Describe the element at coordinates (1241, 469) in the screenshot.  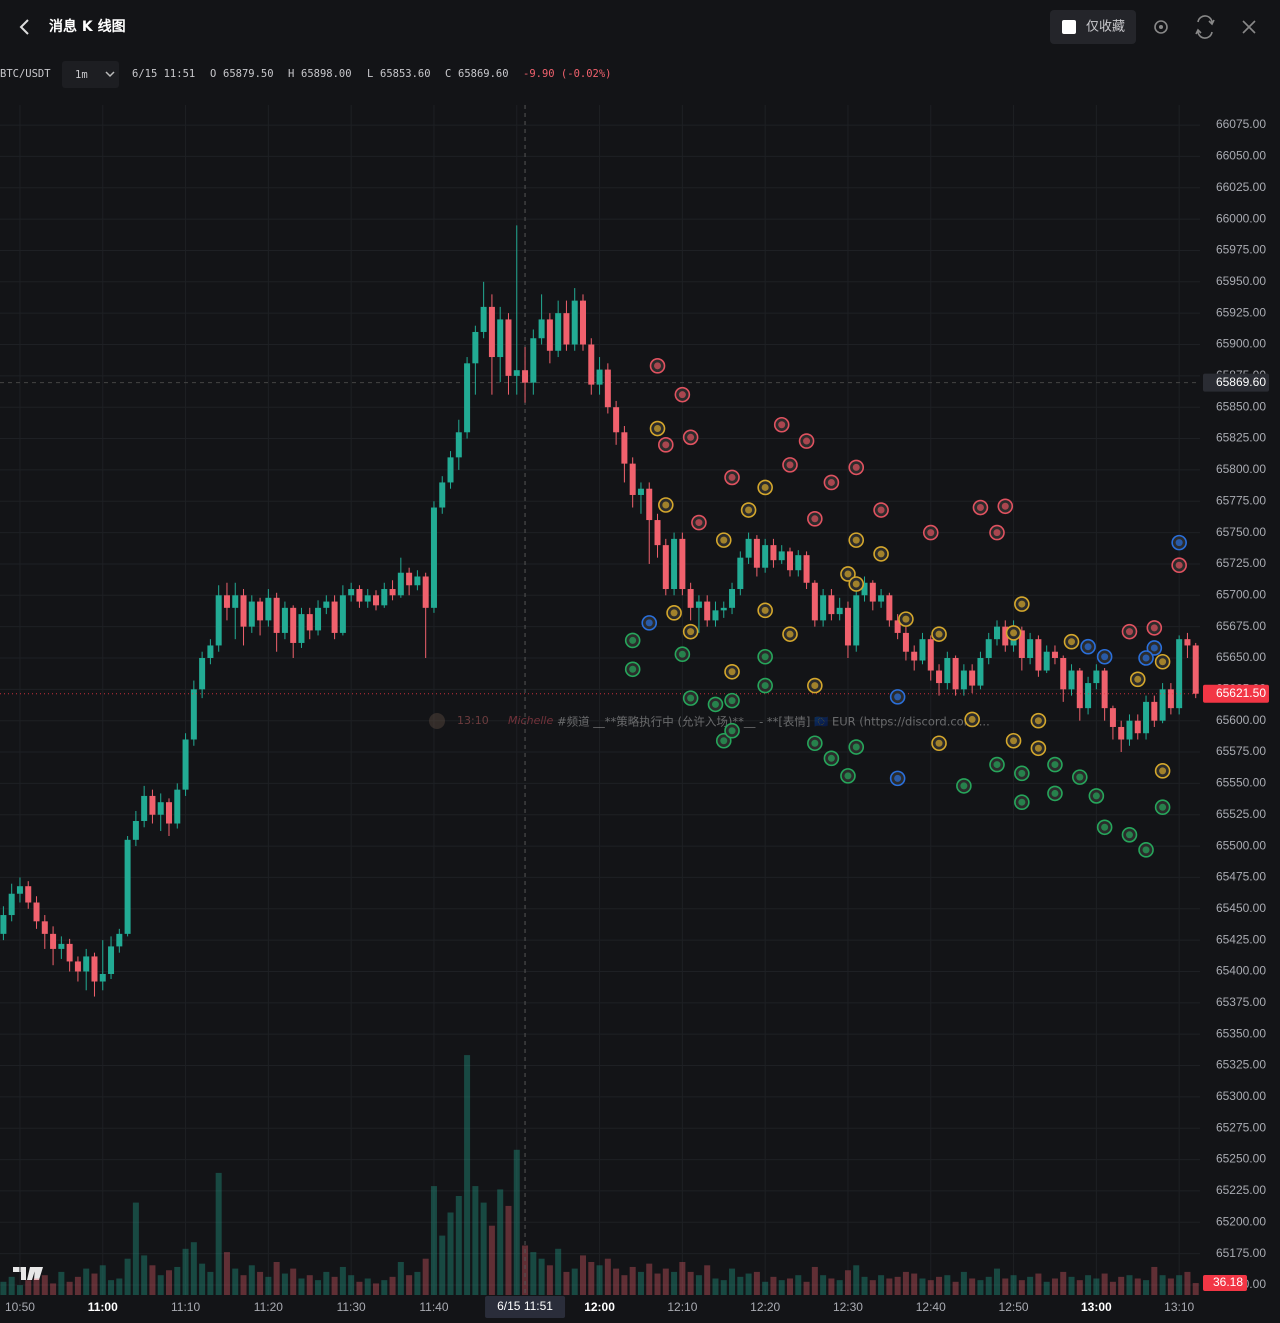
I see `y-tick-label: 65800.00` at that location.